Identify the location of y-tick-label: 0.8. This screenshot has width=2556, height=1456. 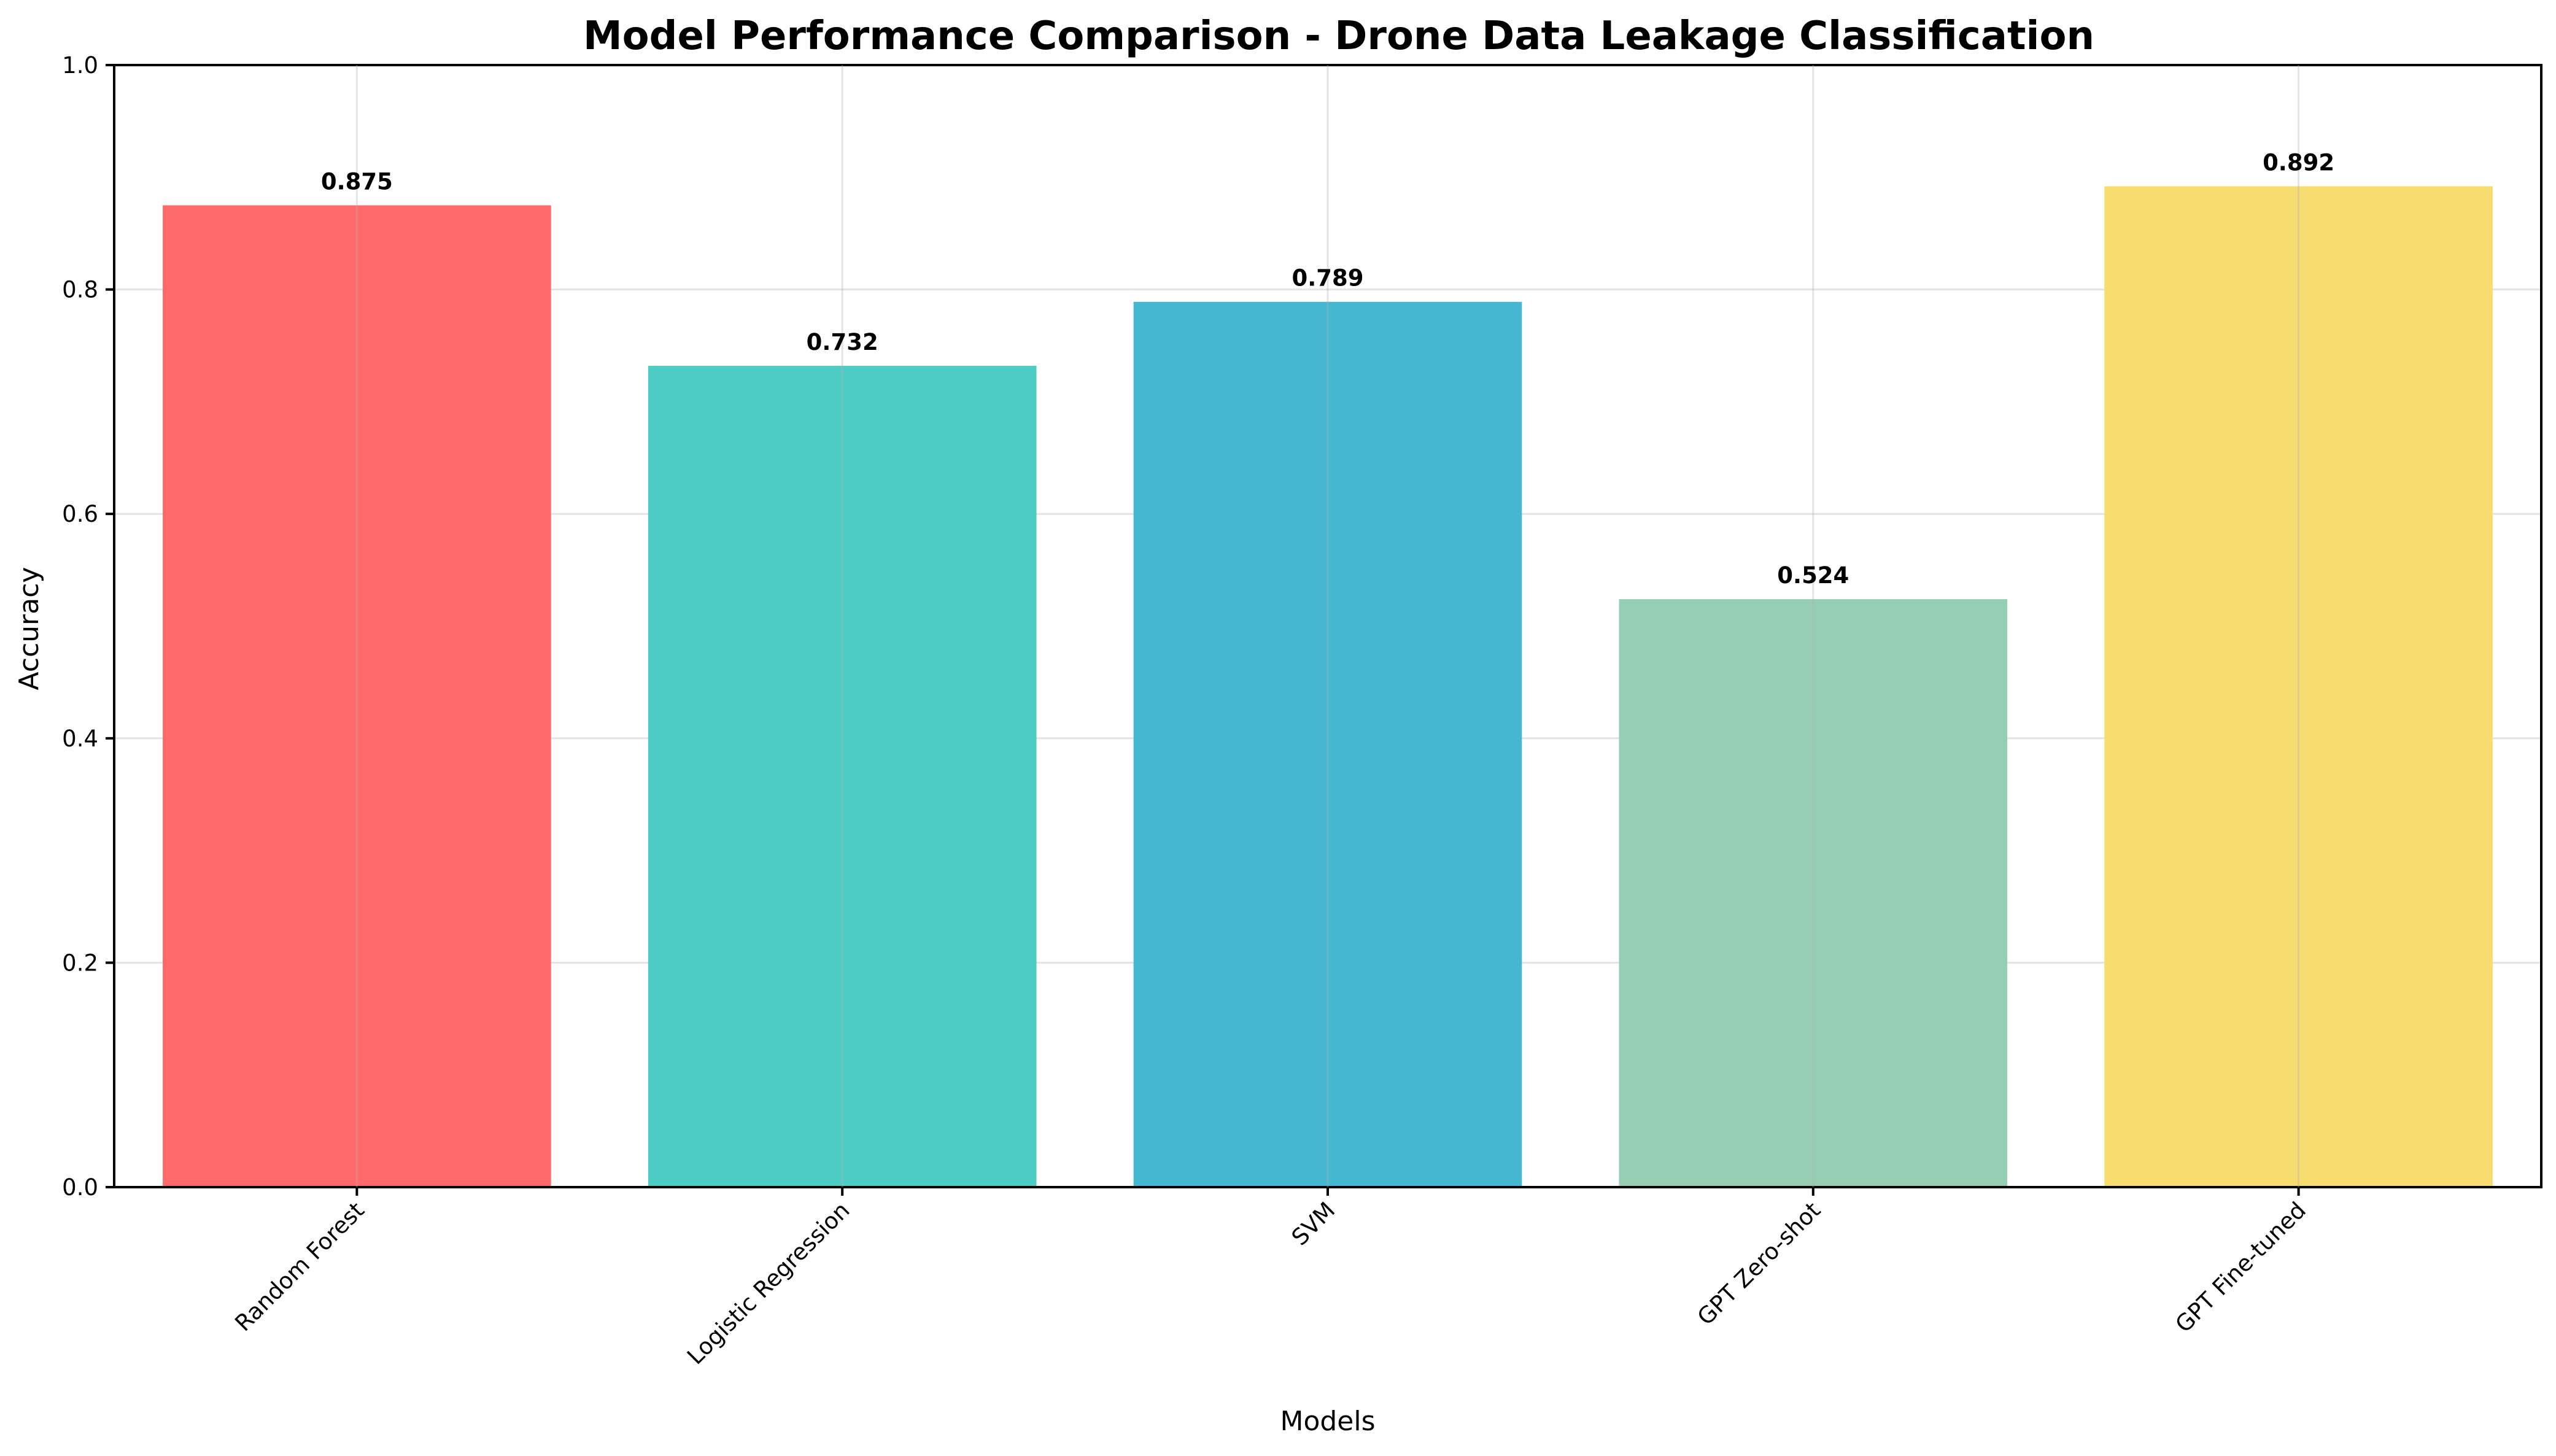
(80, 290).